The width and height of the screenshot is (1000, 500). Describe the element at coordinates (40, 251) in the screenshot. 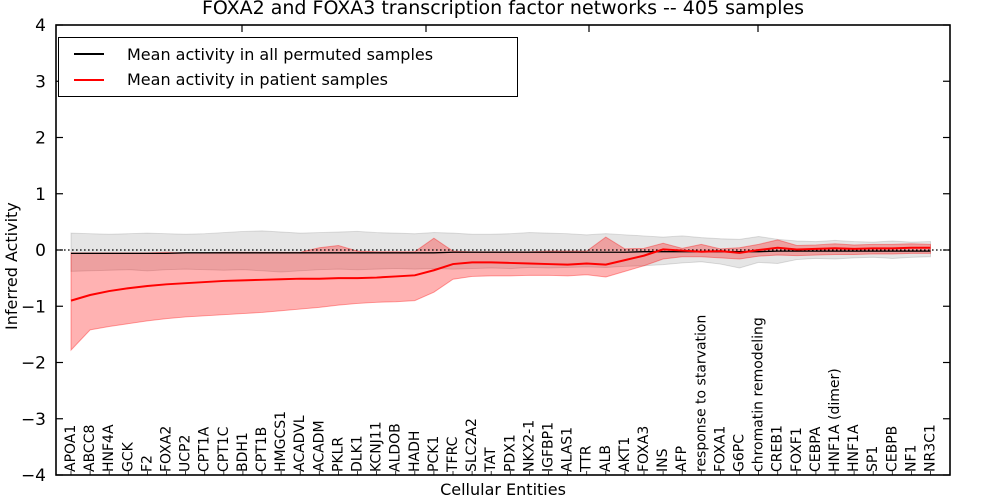

I see `y-tick-label: 0` at that location.